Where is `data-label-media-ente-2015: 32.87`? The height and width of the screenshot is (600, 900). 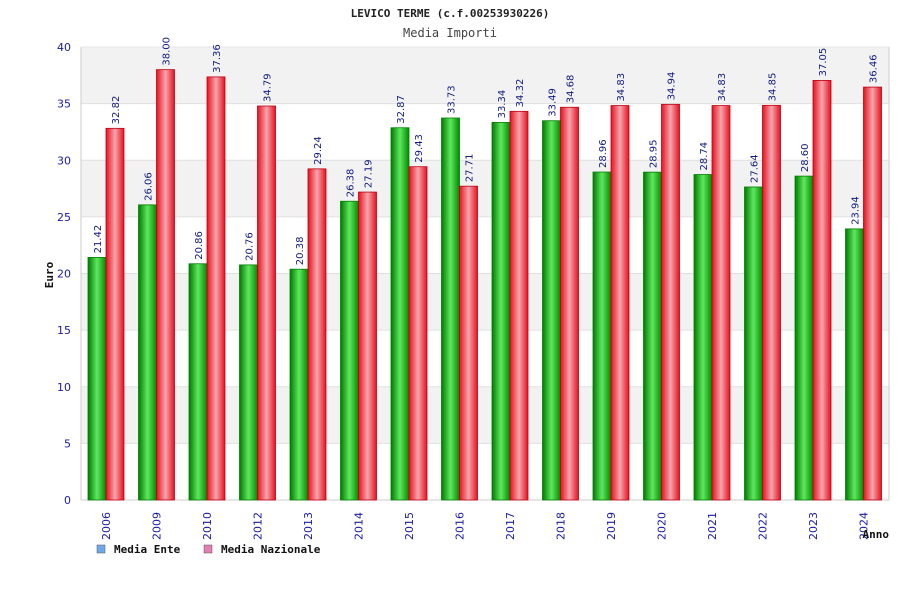
data-label-media-ente-2015: 32.87 is located at coordinates (401, 109).